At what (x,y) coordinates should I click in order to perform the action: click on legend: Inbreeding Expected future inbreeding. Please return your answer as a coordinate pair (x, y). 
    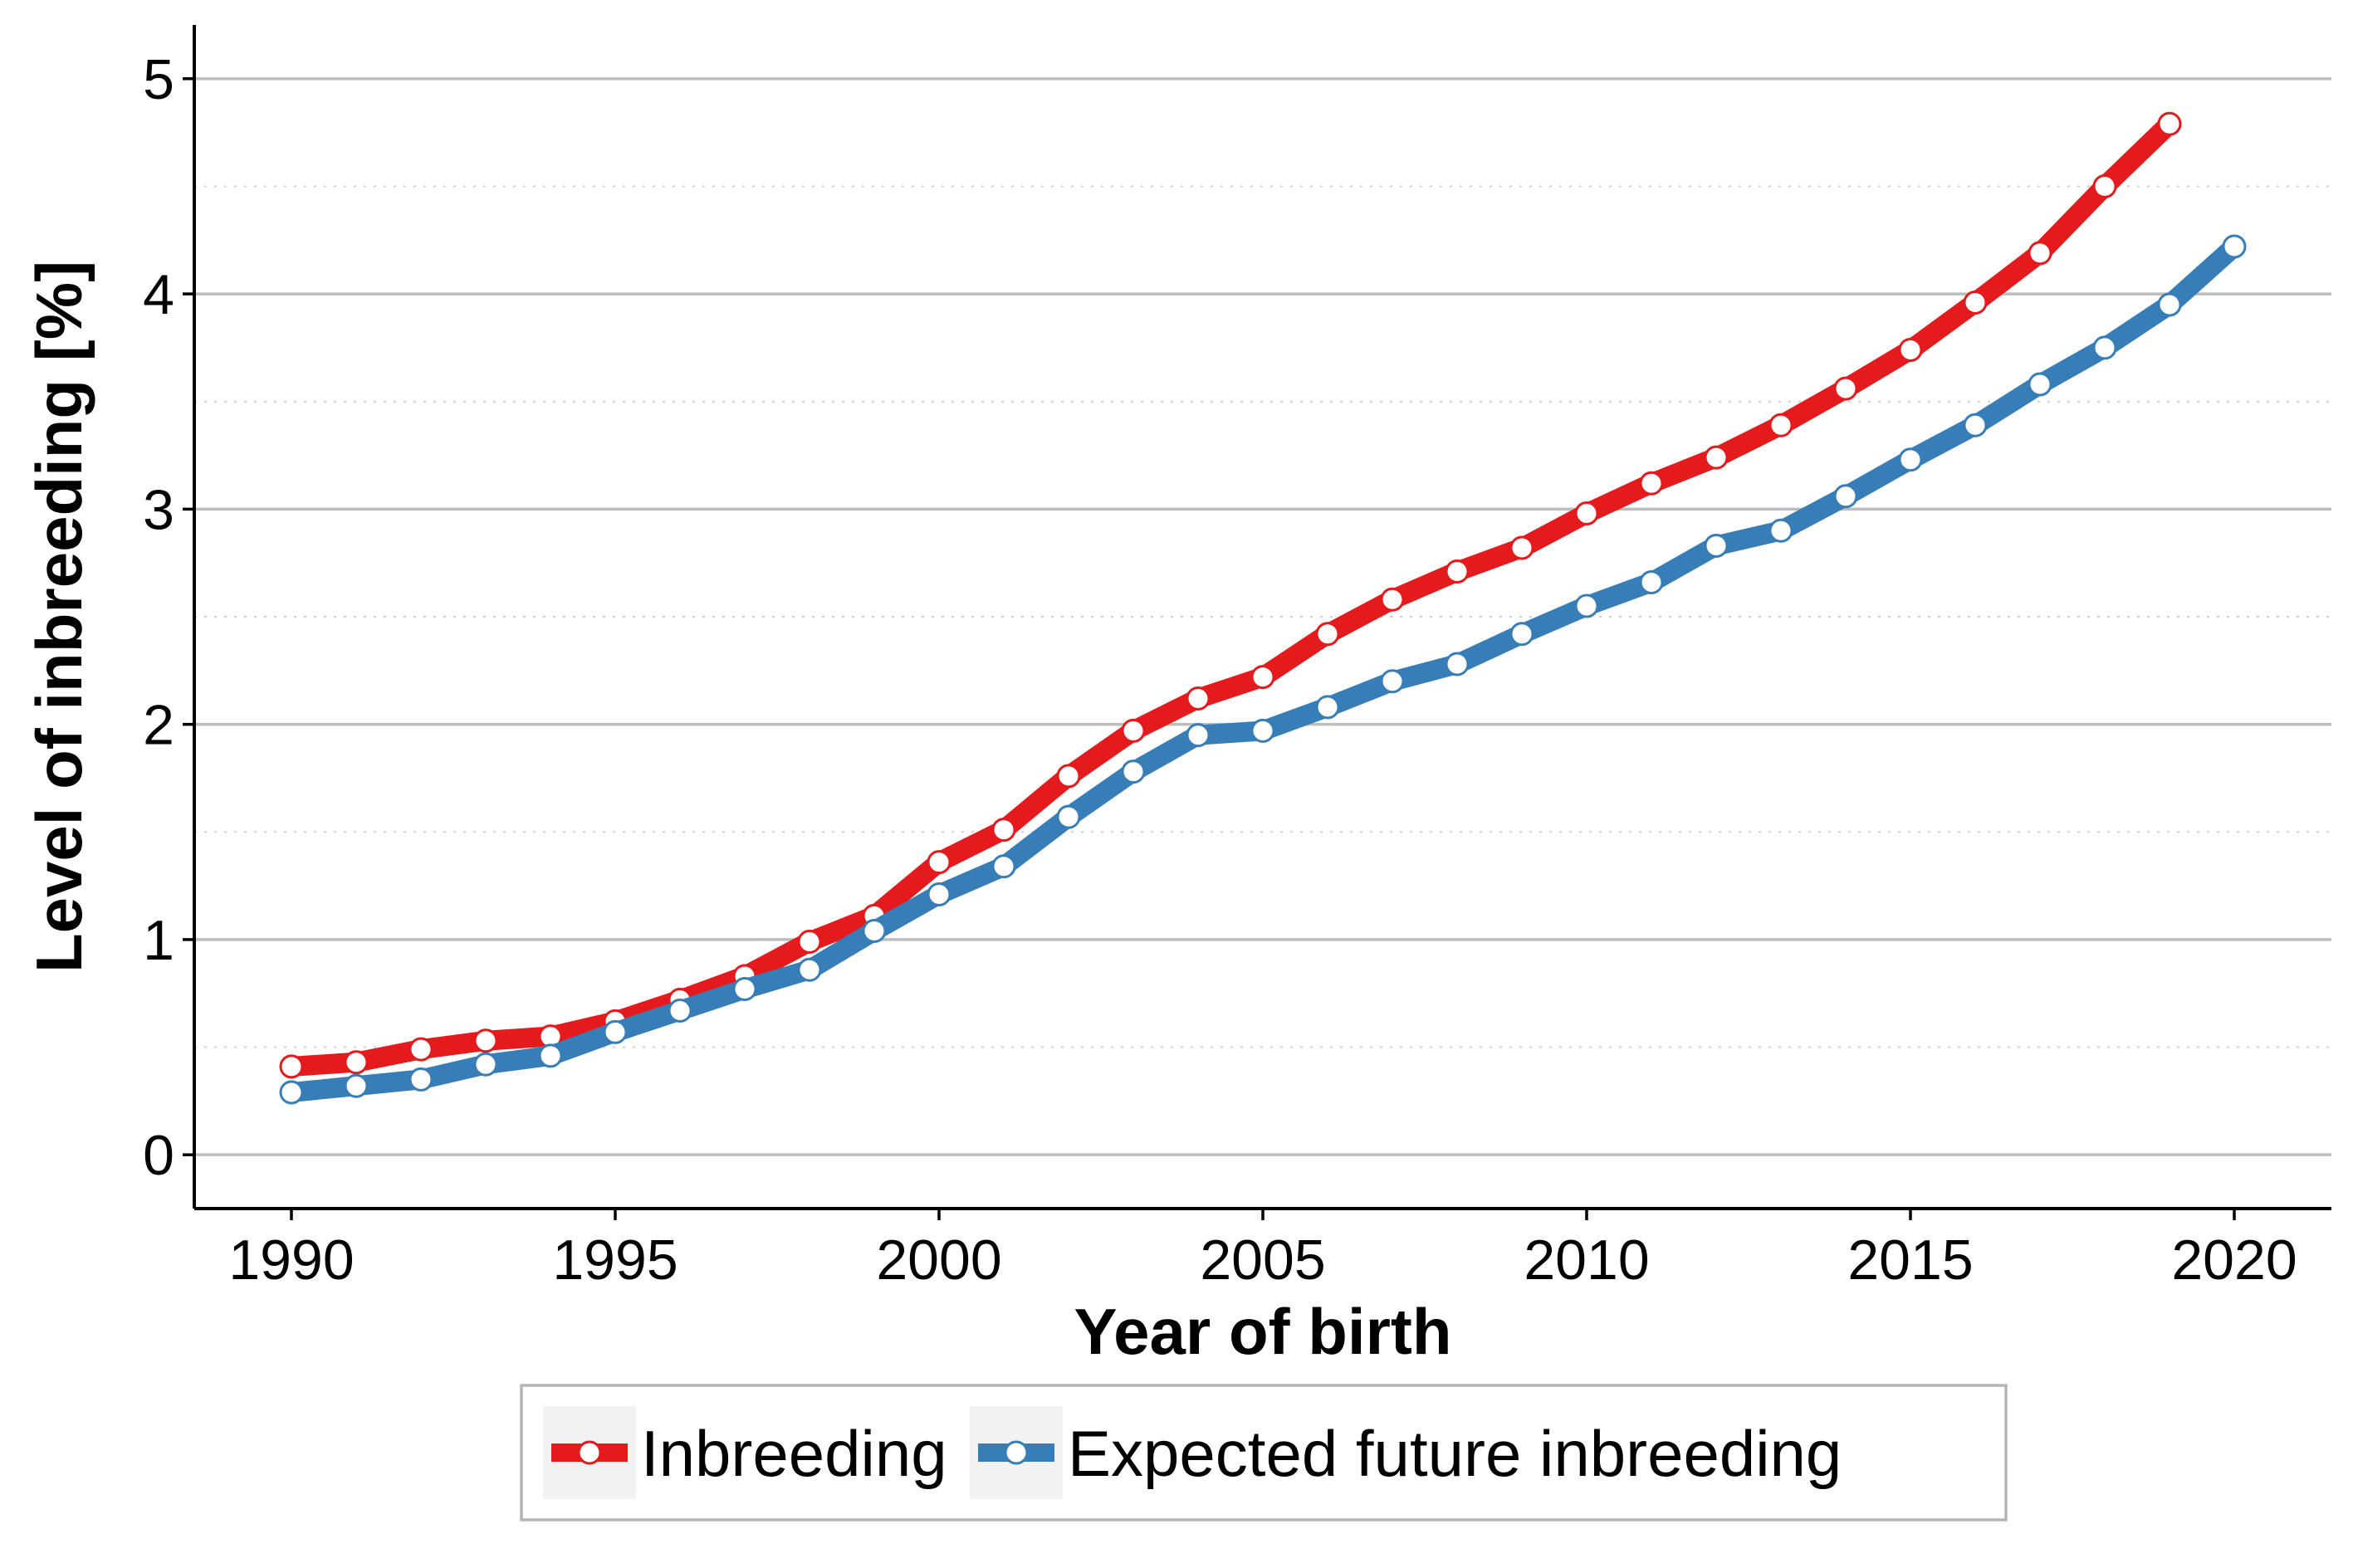
    Looking at the image, I should click on (1264, 1453).